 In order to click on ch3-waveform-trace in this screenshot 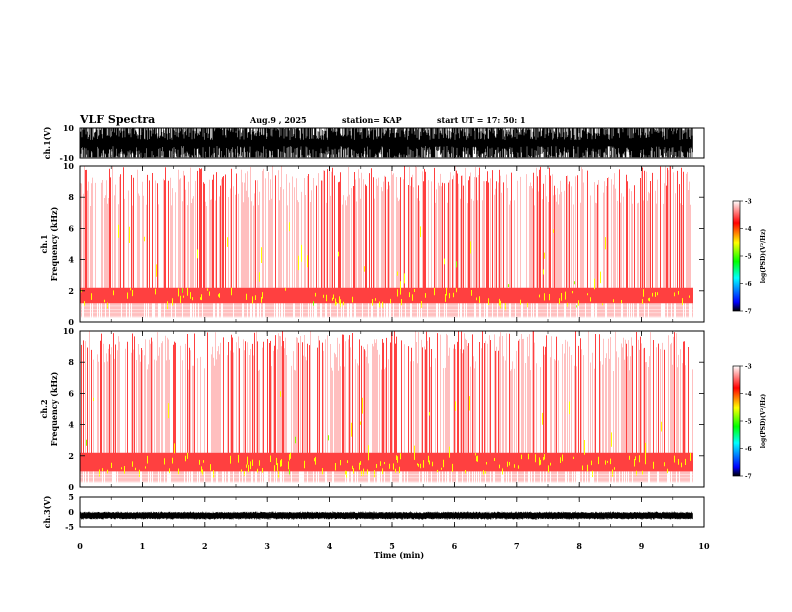, I will do `click(386, 515)`.